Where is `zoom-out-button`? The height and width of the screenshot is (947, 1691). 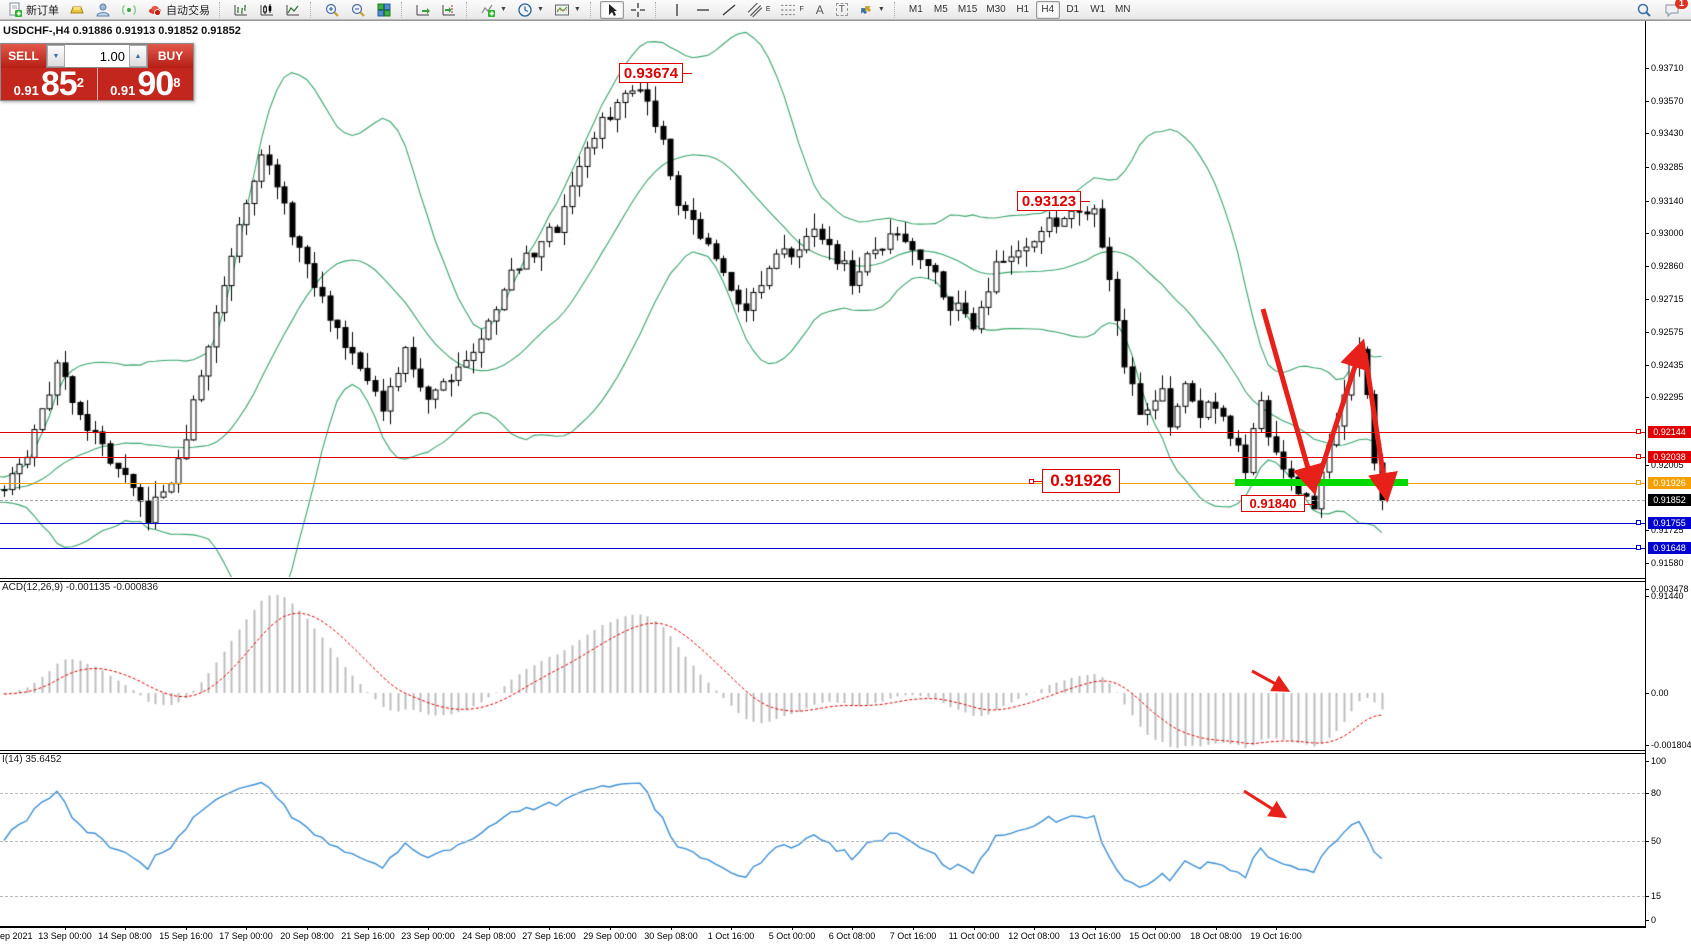
zoom-out-button is located at coordinates (358, 10).